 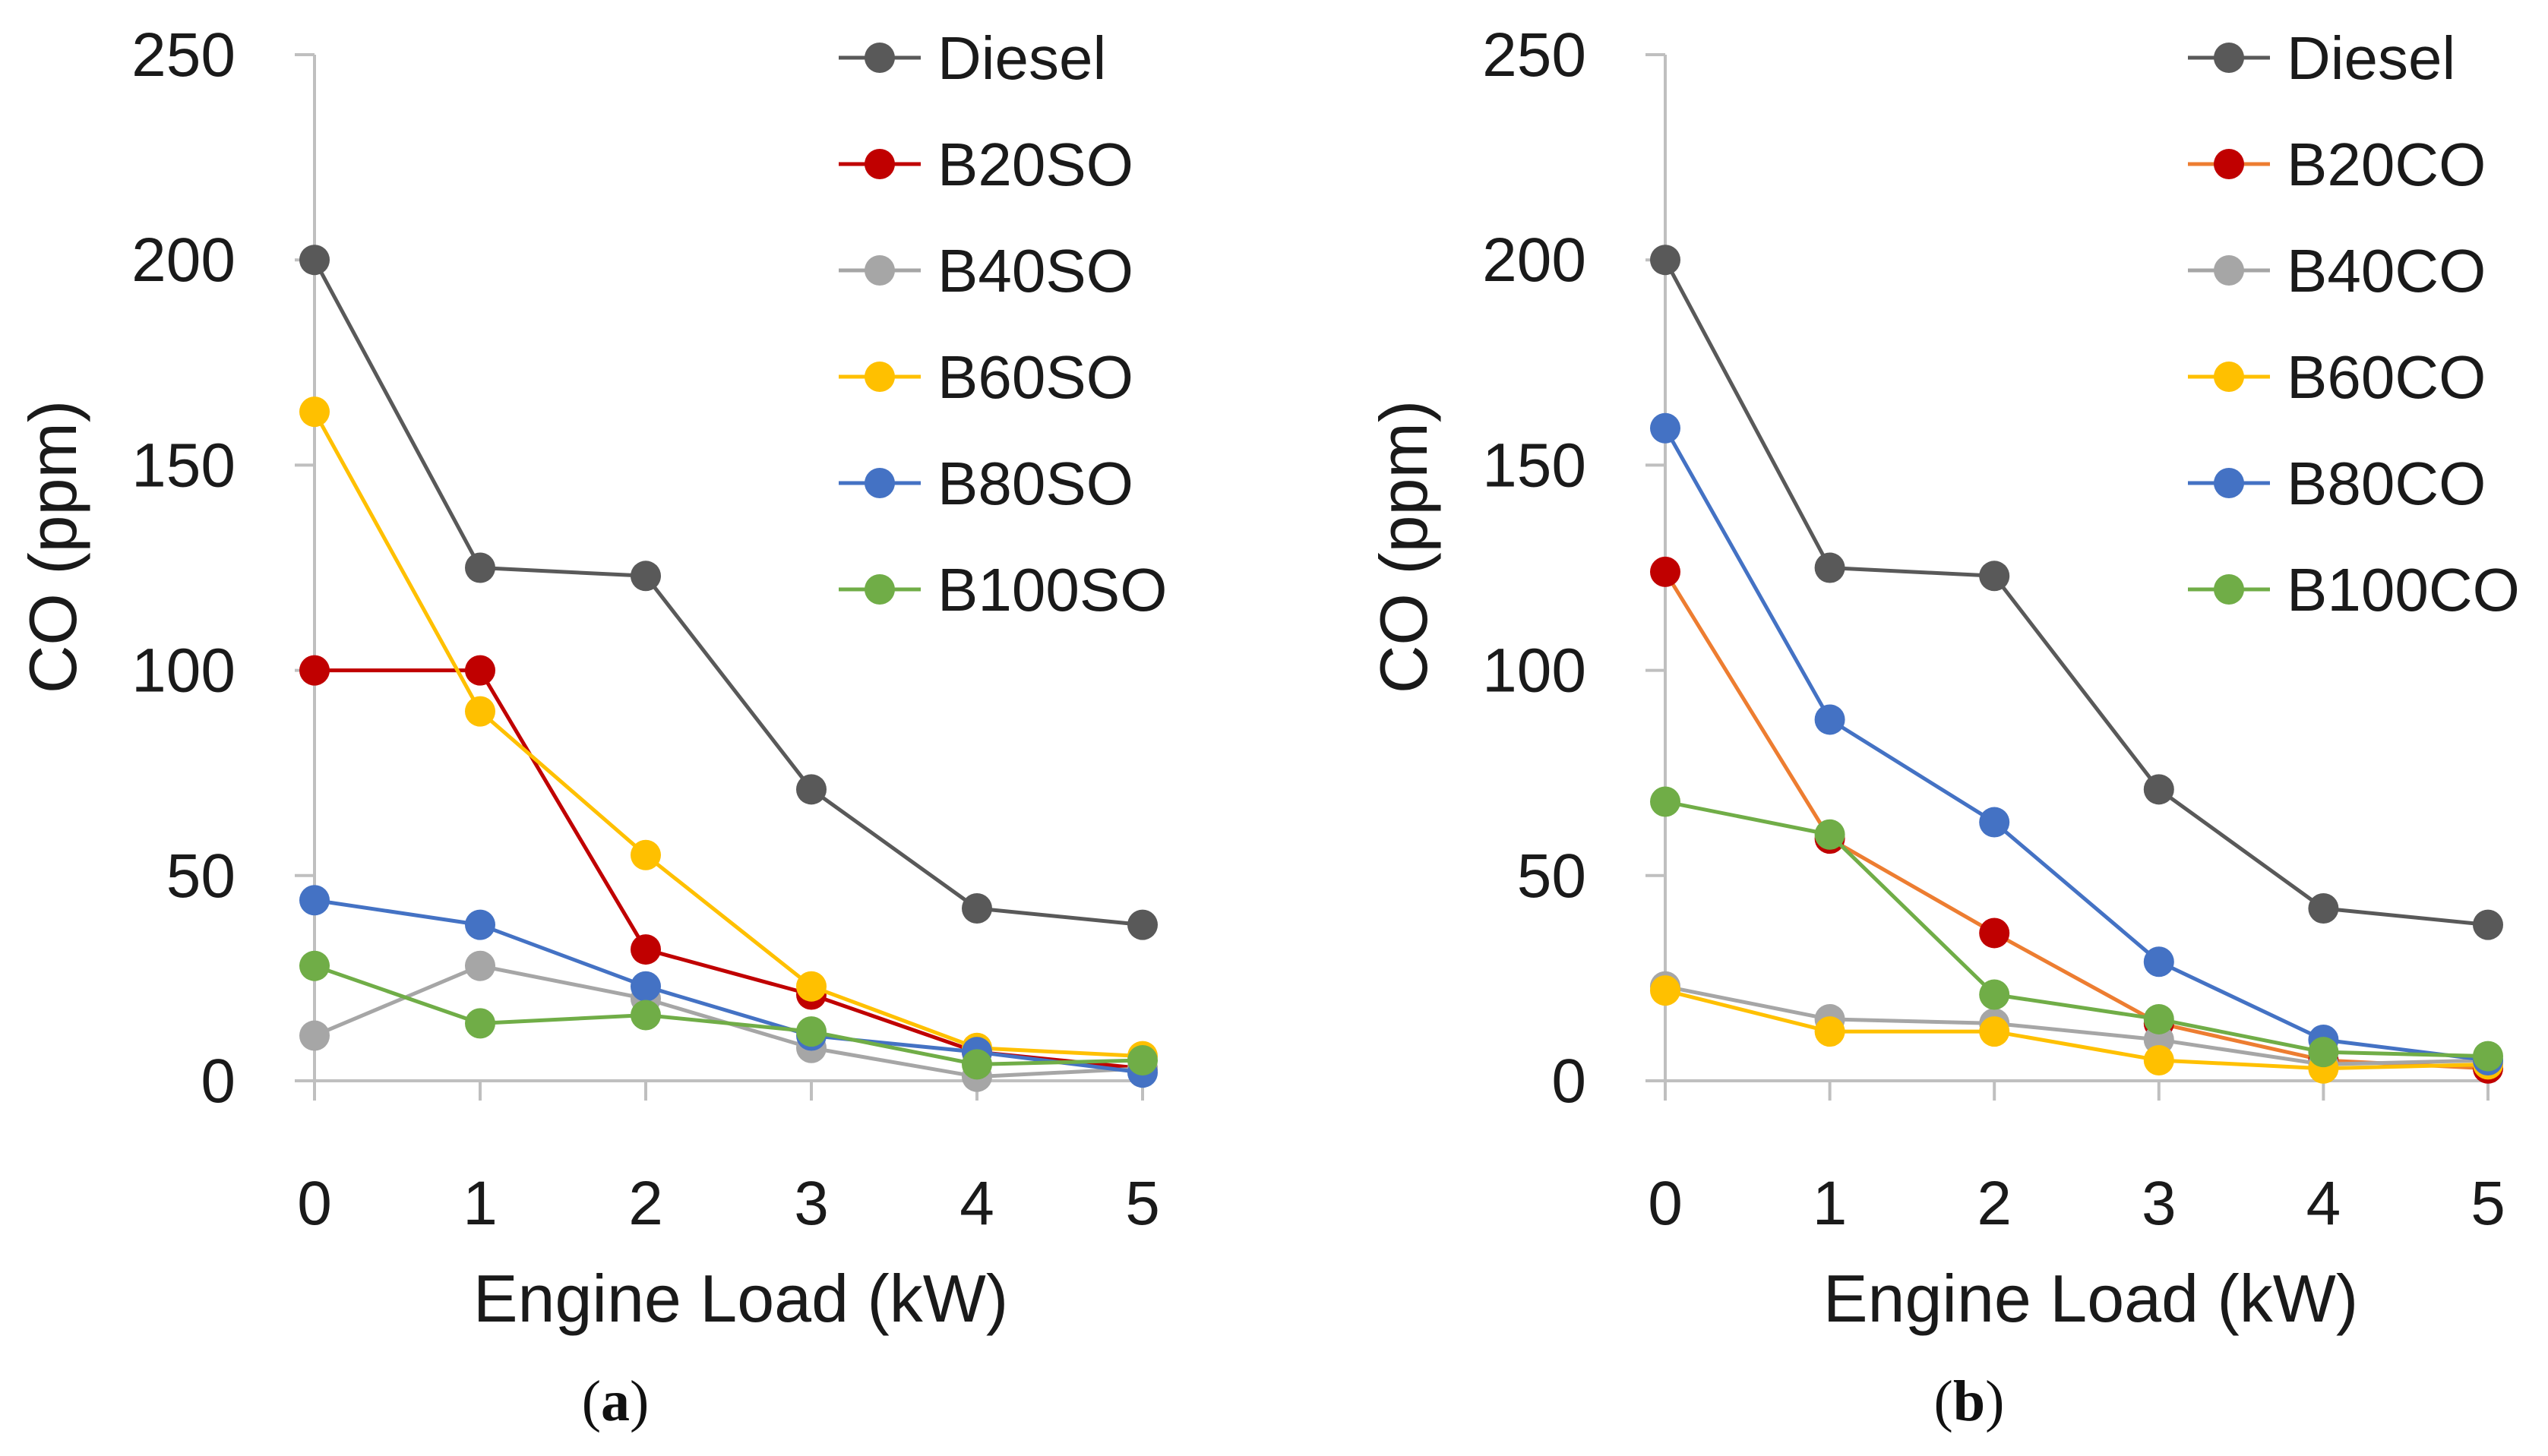 What do you see at coordinates (1035, 271) in the screenshot?
I see `legend-label: B40SO` at bounding box center [1035, 271].